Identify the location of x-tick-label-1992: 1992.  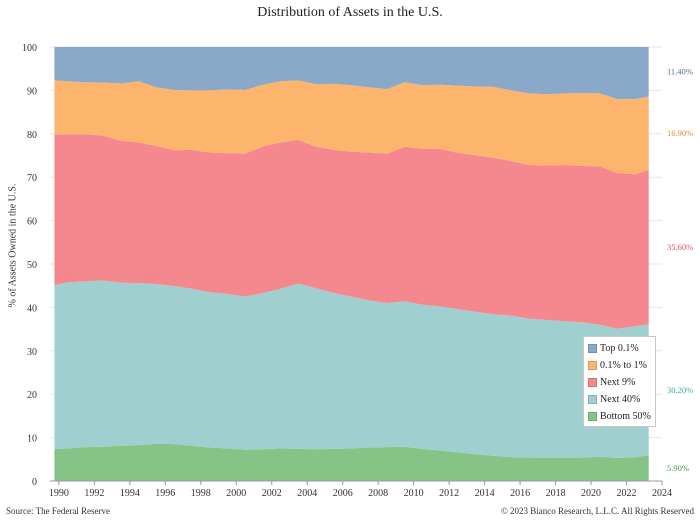
(94, 493).